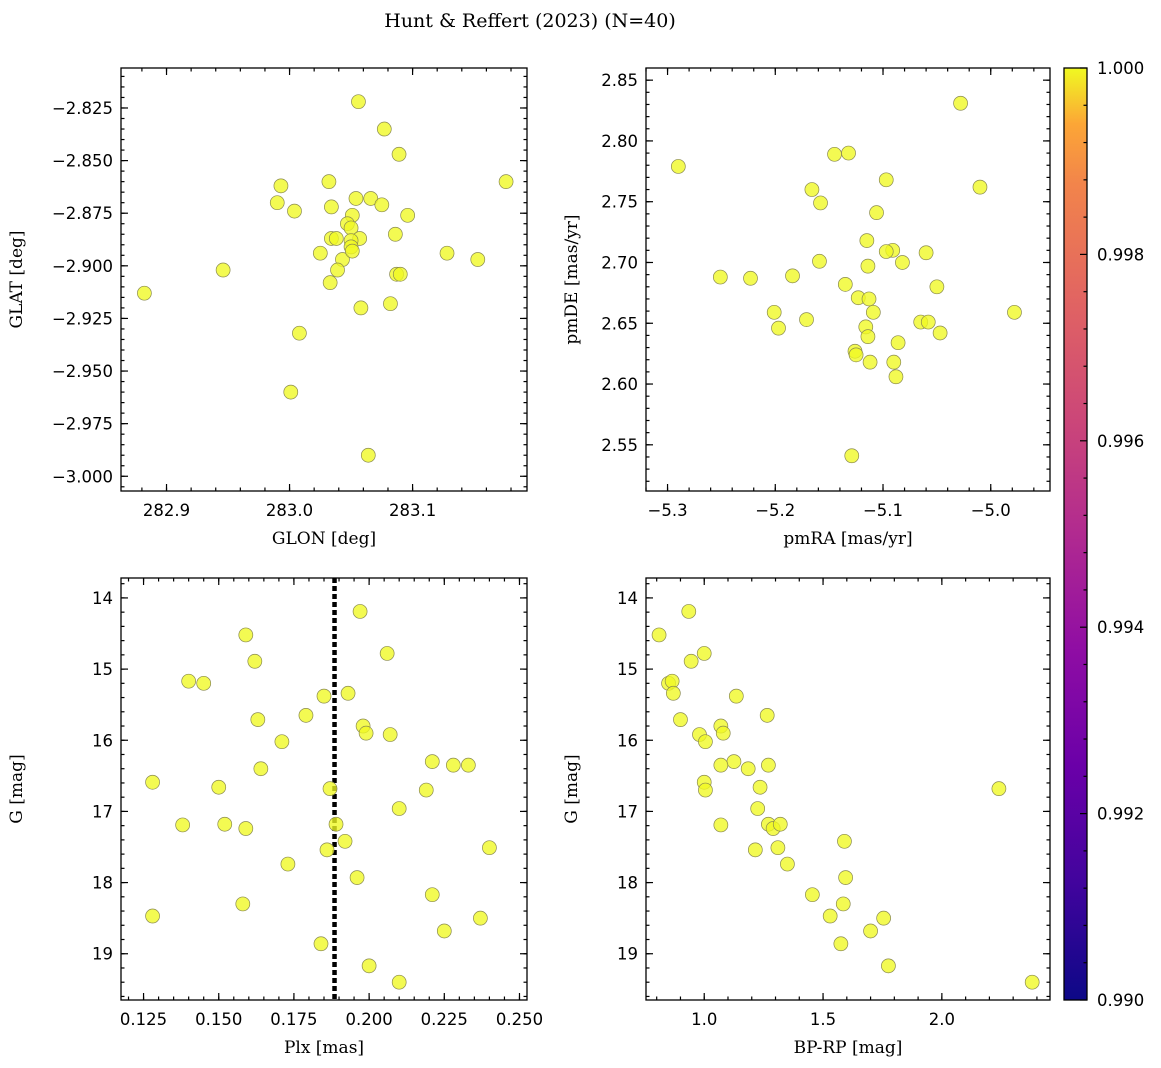  I want to click on plx-g-y-tick-label: 14, so click(102, 598).